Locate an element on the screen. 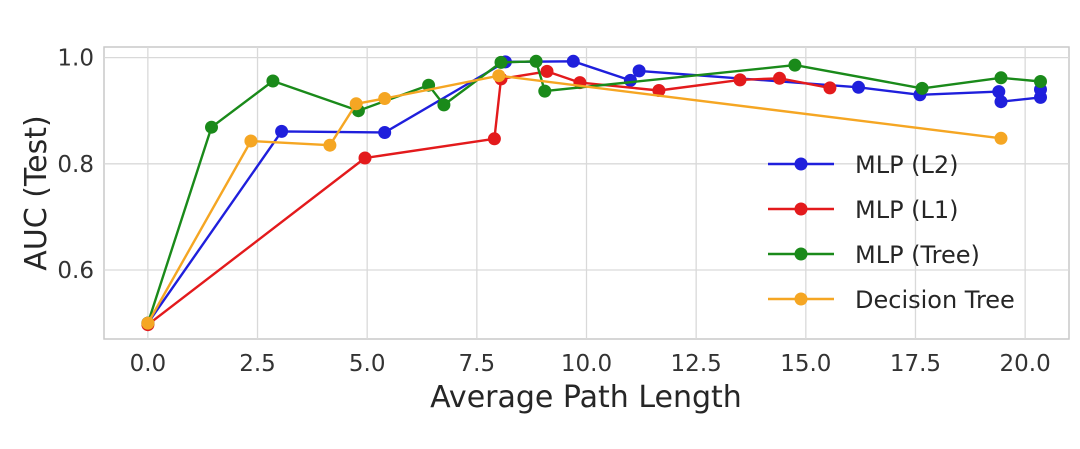  x-tick-label: 7.5 is located at coordinates (477, 364).